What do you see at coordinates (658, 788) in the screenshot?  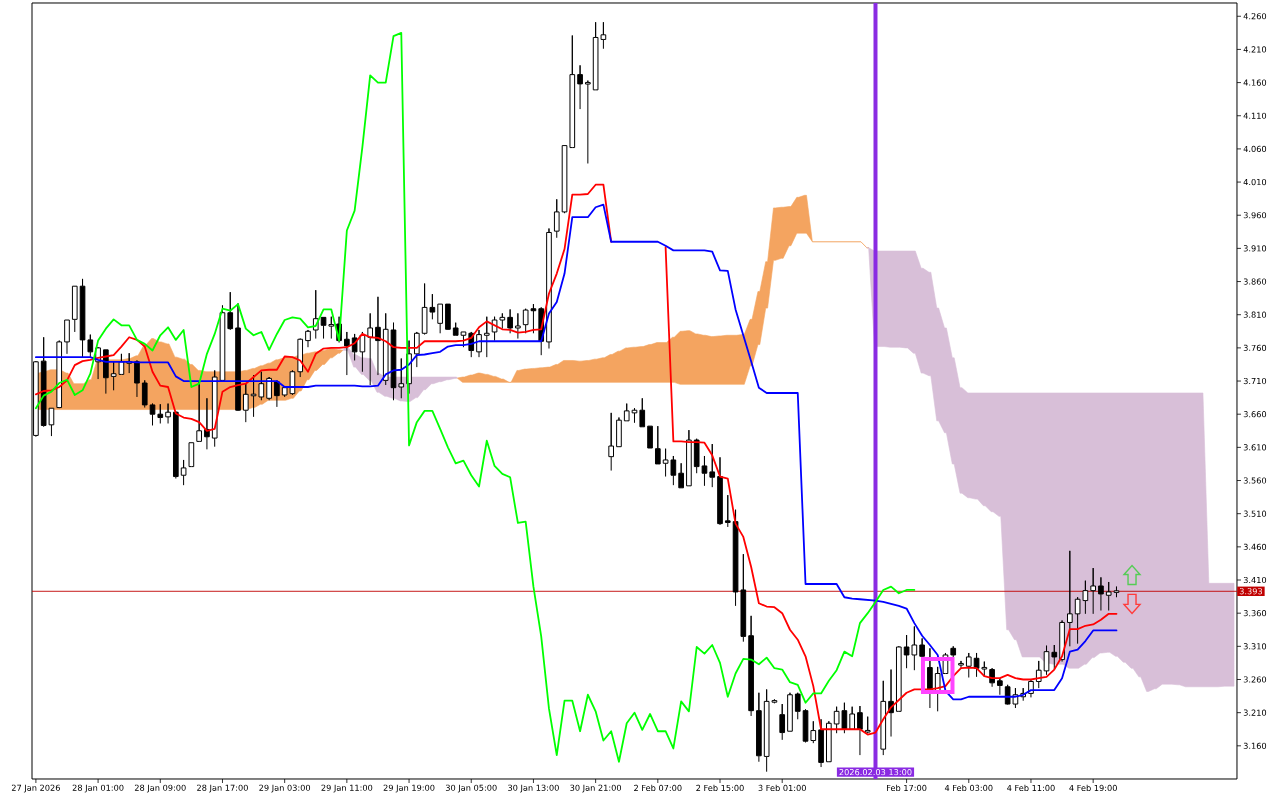 I see `x-tick-label: 2 Feb 07:00` at bounding box center [658, 788].